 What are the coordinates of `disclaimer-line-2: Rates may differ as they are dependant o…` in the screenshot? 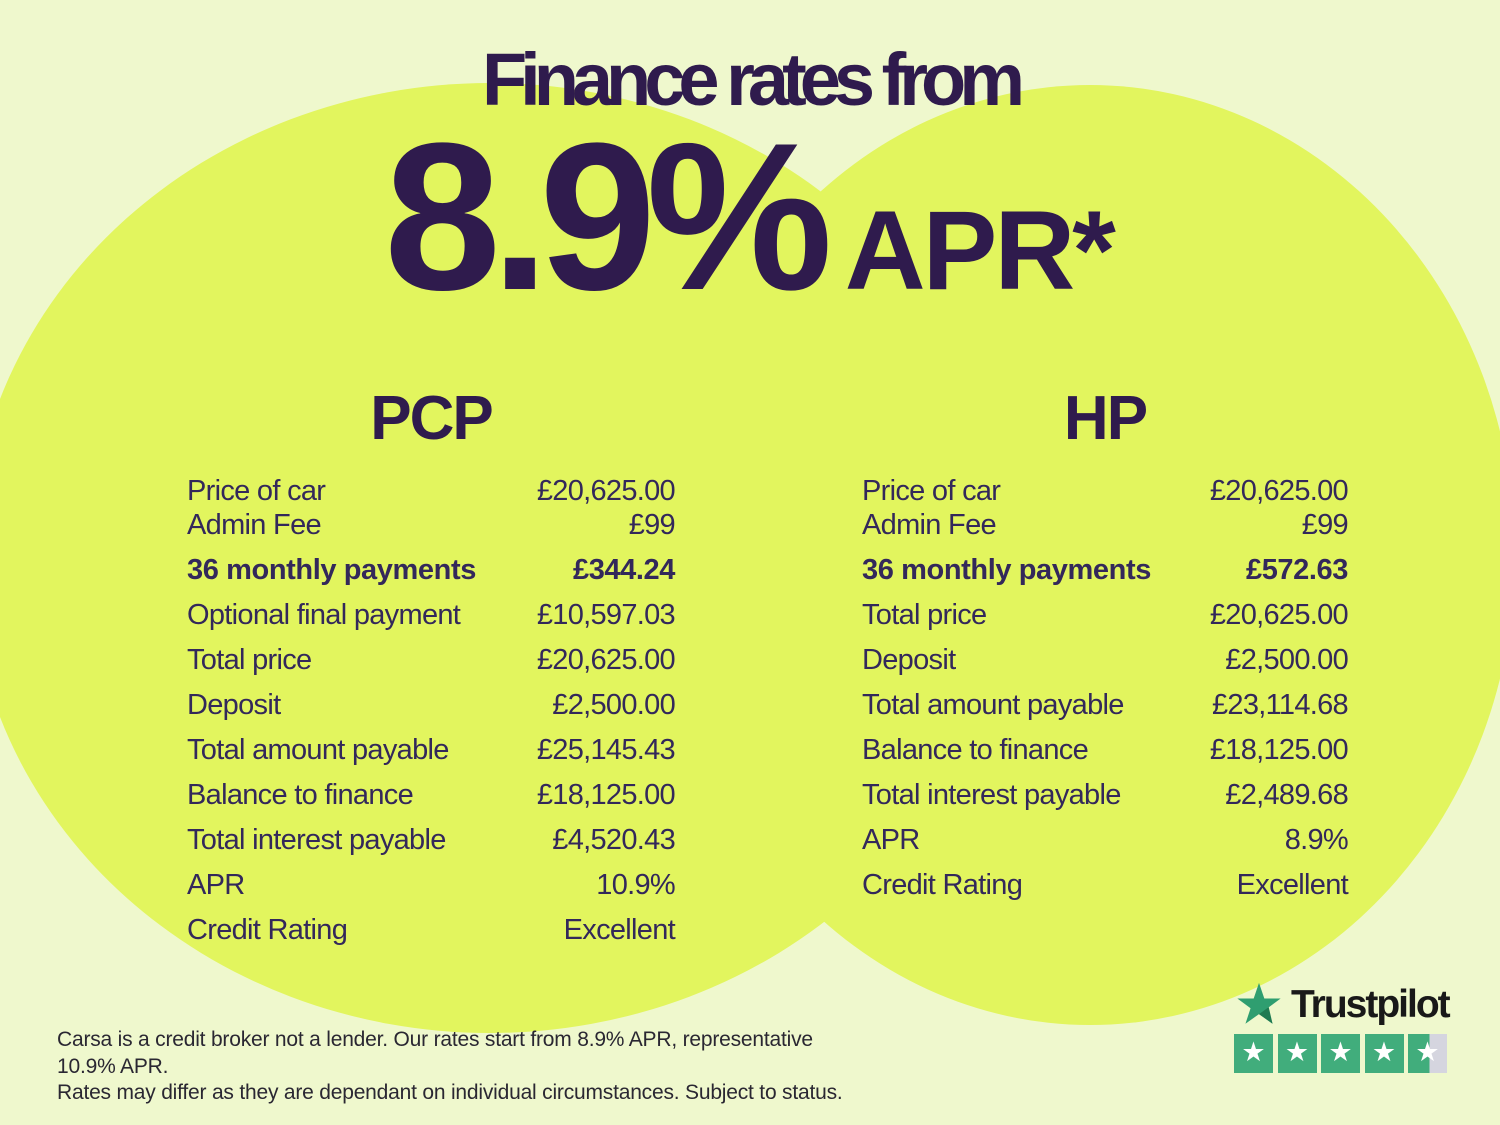 It's located at (450, 1092).